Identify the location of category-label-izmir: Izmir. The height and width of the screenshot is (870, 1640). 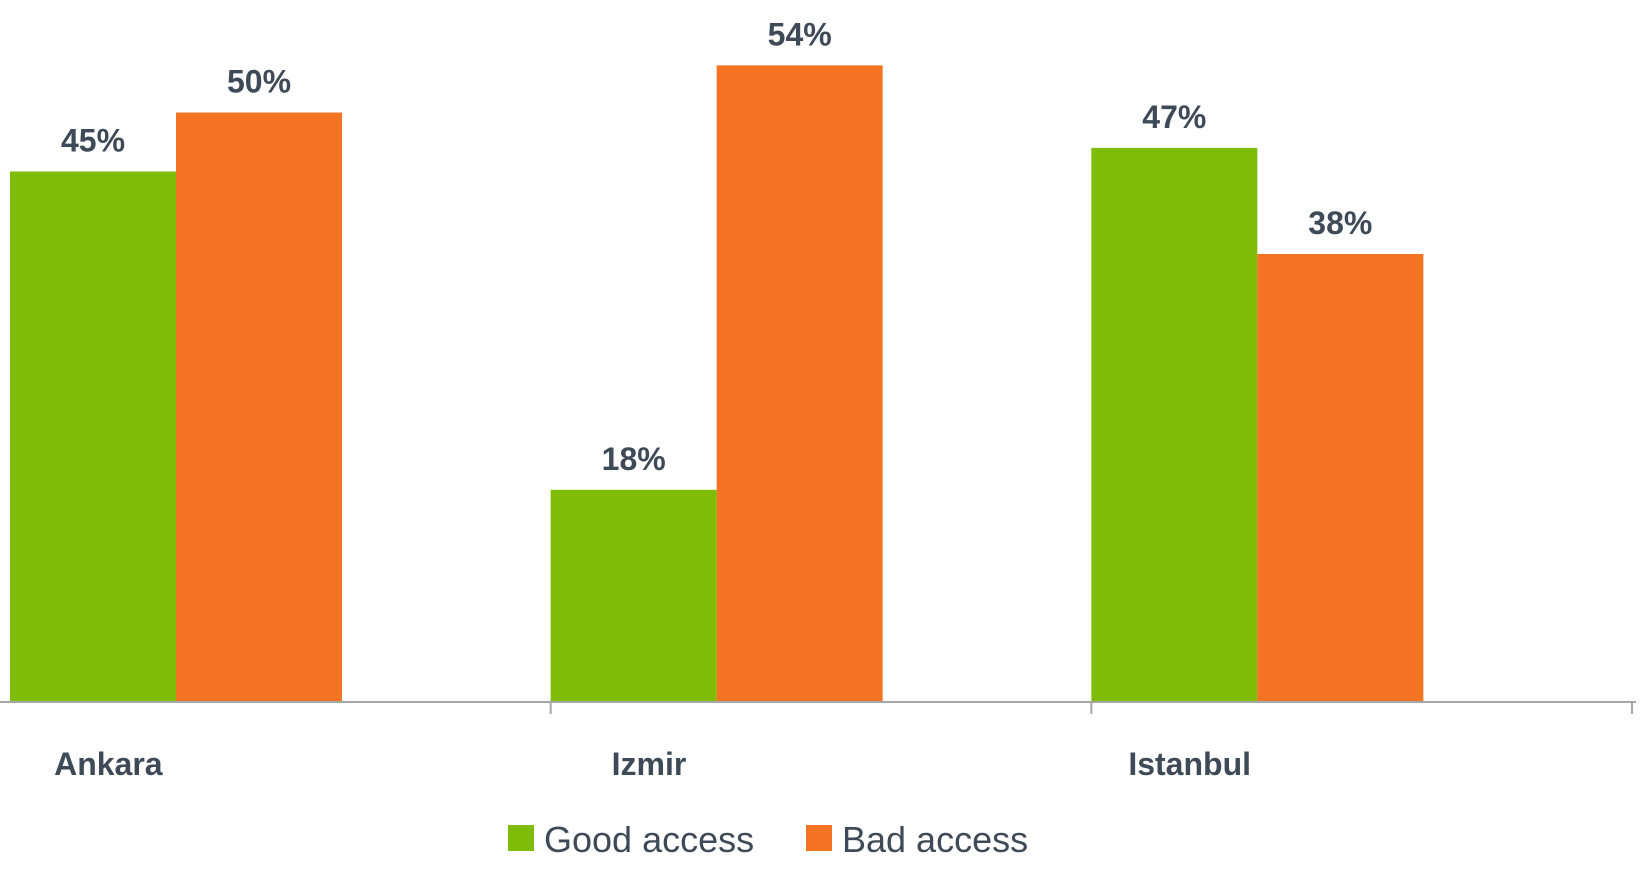
(649, 764).